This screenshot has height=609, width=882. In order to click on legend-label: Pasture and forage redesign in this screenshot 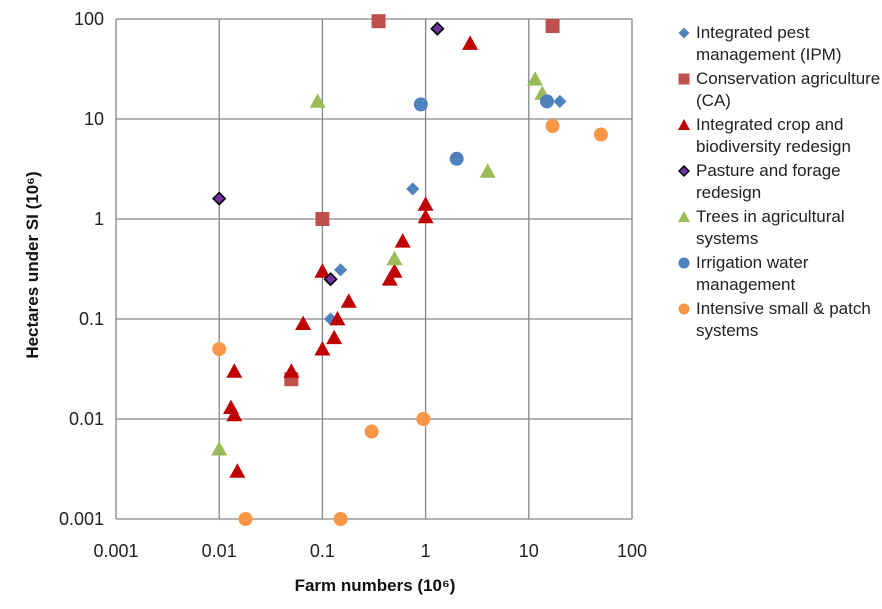, I will do `click(768, 181)`.